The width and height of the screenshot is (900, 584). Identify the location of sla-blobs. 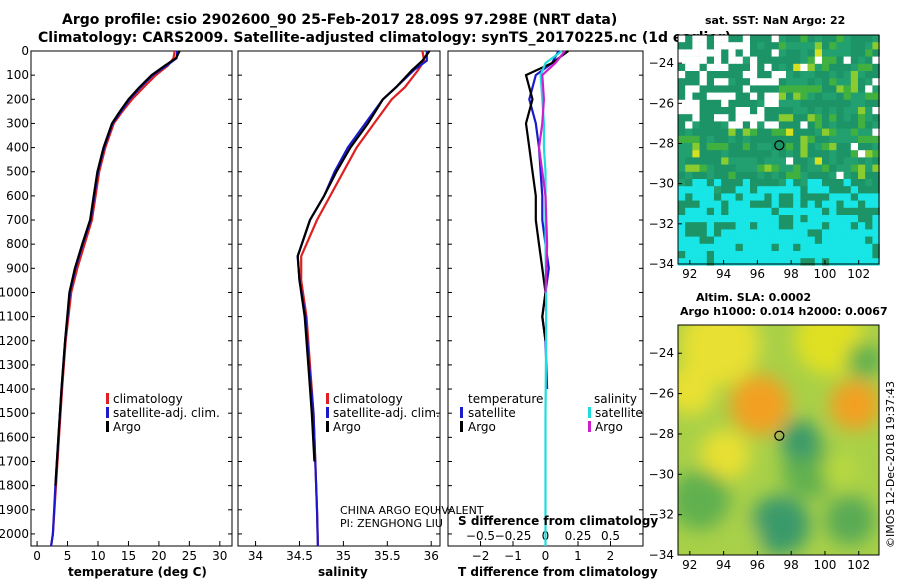
(778, 440).